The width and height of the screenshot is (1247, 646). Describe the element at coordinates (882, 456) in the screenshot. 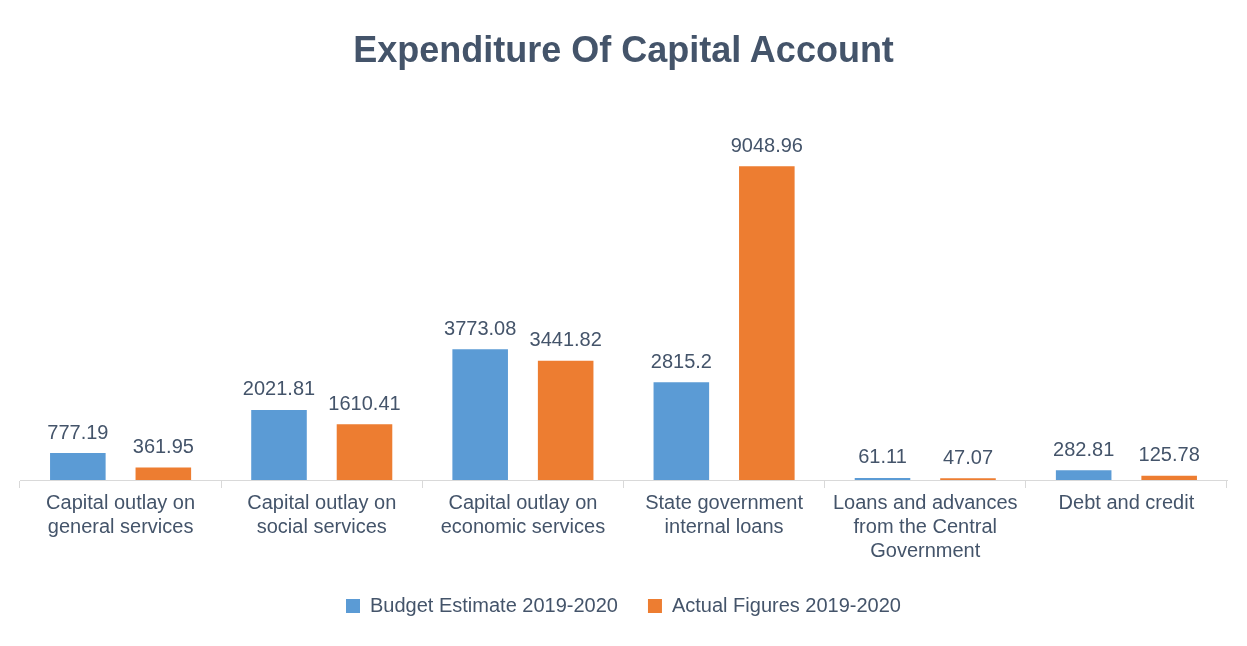

I see `data-label: 61.11` at that location.